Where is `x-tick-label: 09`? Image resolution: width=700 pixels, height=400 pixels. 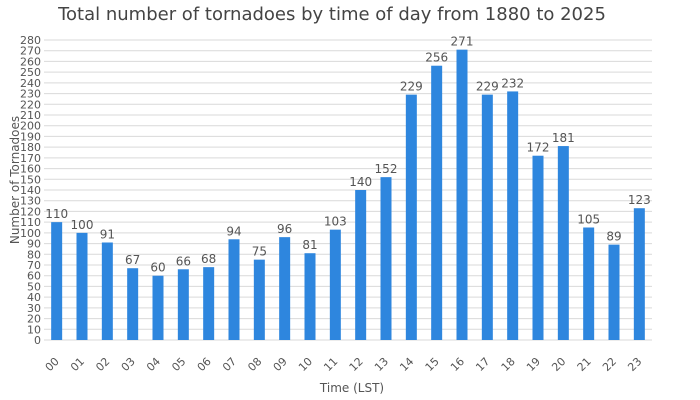
x-tick-label: 09 is located at coordinates (280, 364).